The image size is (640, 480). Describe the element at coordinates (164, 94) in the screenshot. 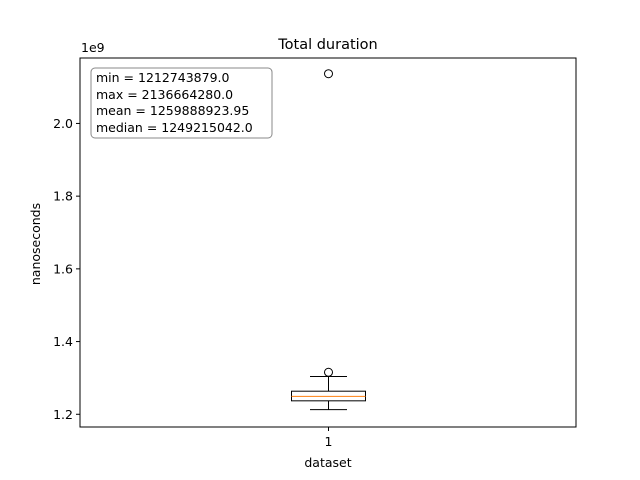

I see `stats-max: max = 2136664280.0` at that location.